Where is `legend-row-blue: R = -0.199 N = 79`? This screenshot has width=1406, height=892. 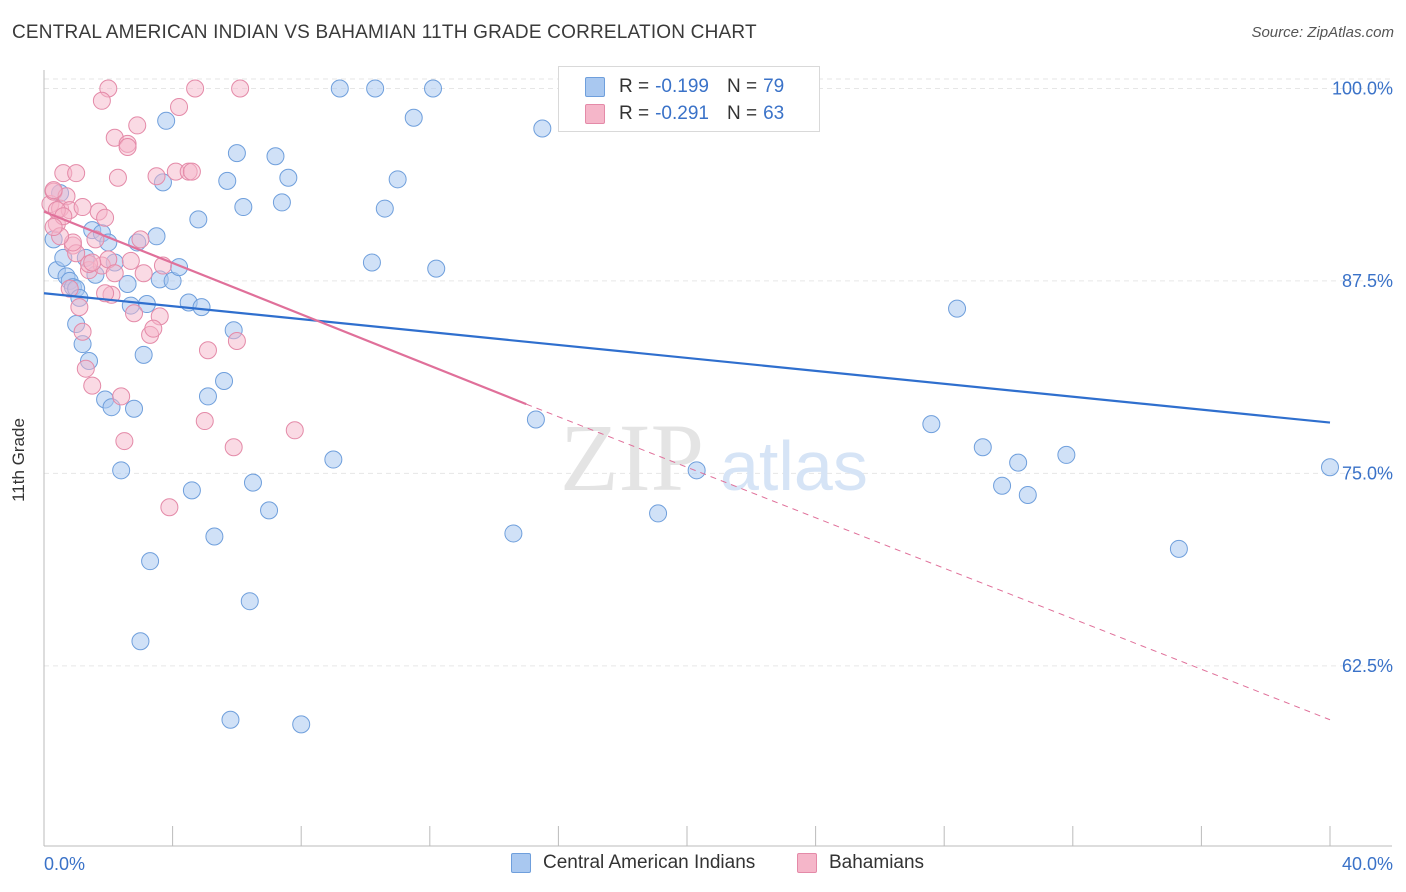
legend-row-blue: R = -0.199 N = 79 is located at coordinates (671, 87).